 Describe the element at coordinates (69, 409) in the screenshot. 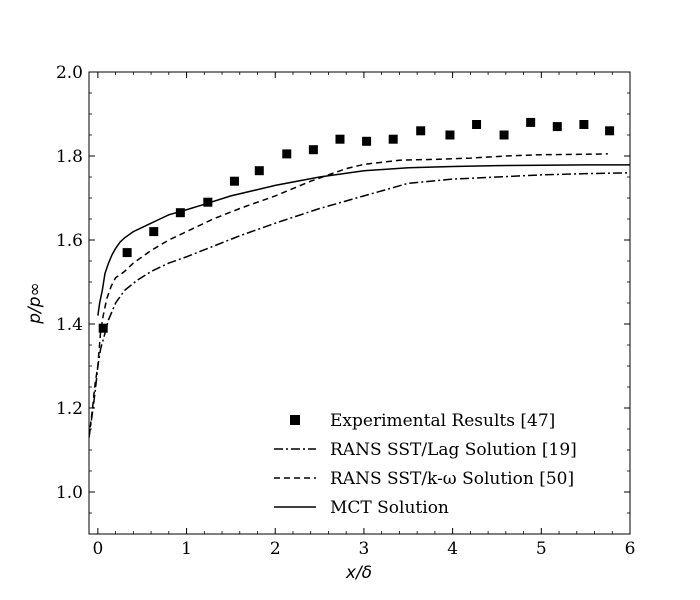

I see `y-tick-label: 1.2` at that location.